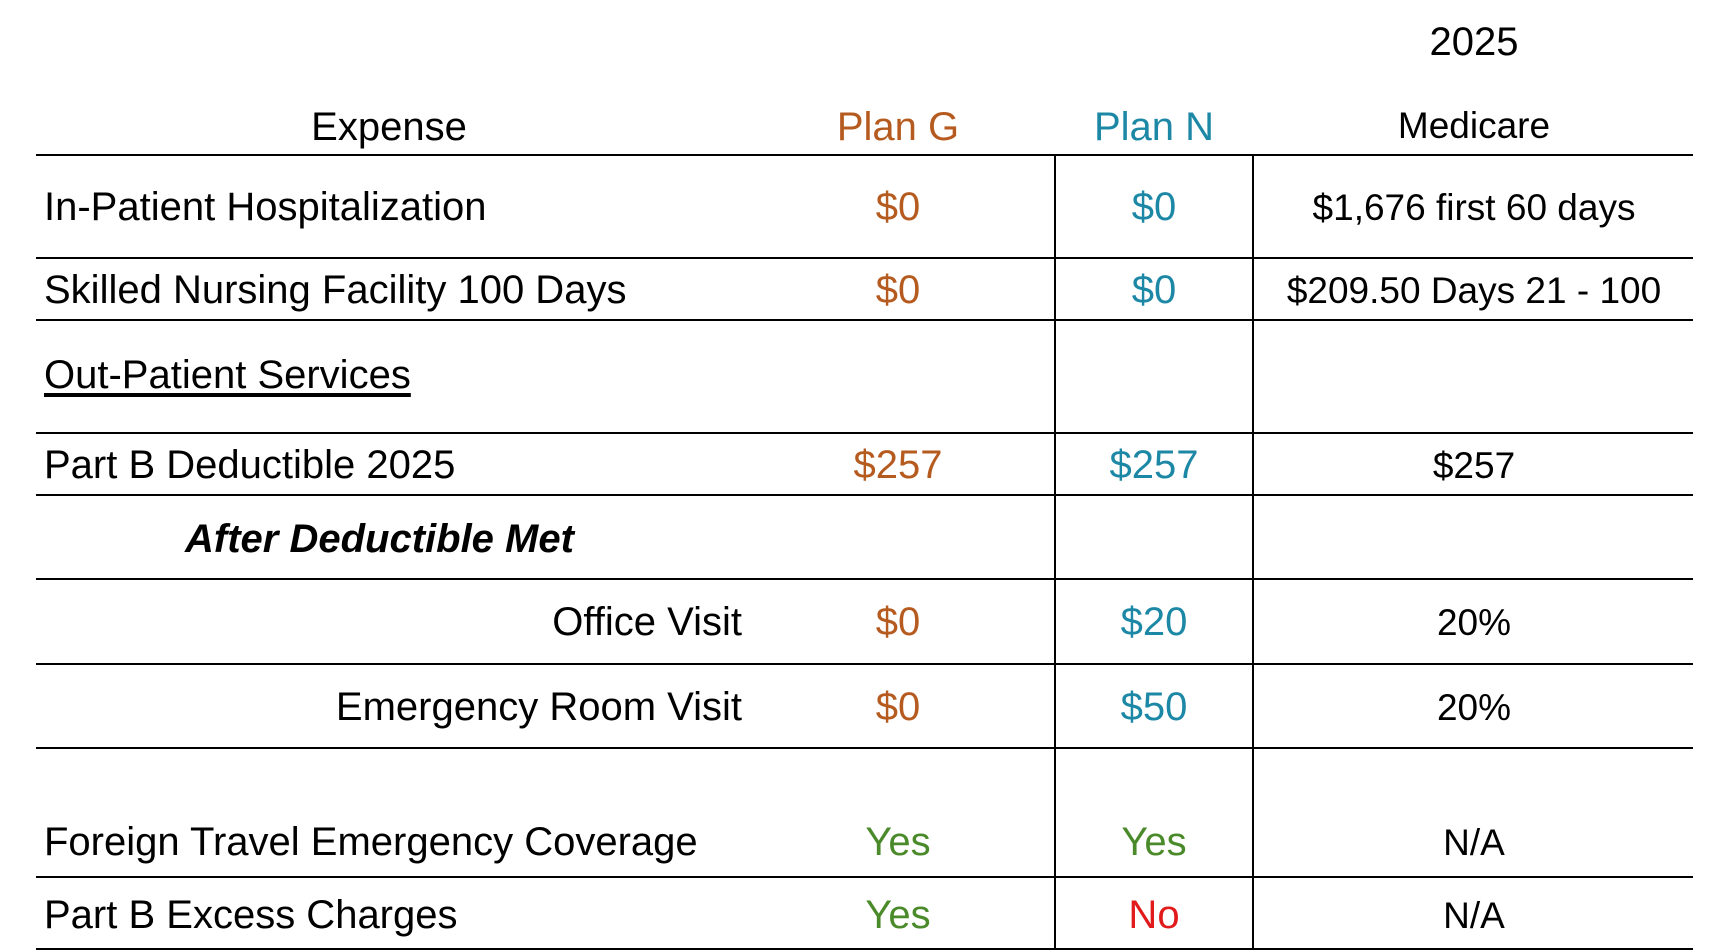 This screenshot has height=952, width=1713. I want to click on plan-g-value: $257, so click(898, 465).